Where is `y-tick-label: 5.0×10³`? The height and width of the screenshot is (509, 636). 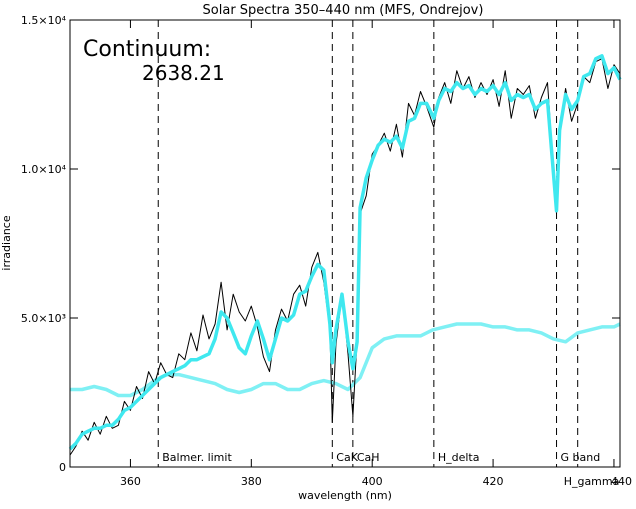
y-tick-label: 5.0×10³ is located at coordinates (43, 318).